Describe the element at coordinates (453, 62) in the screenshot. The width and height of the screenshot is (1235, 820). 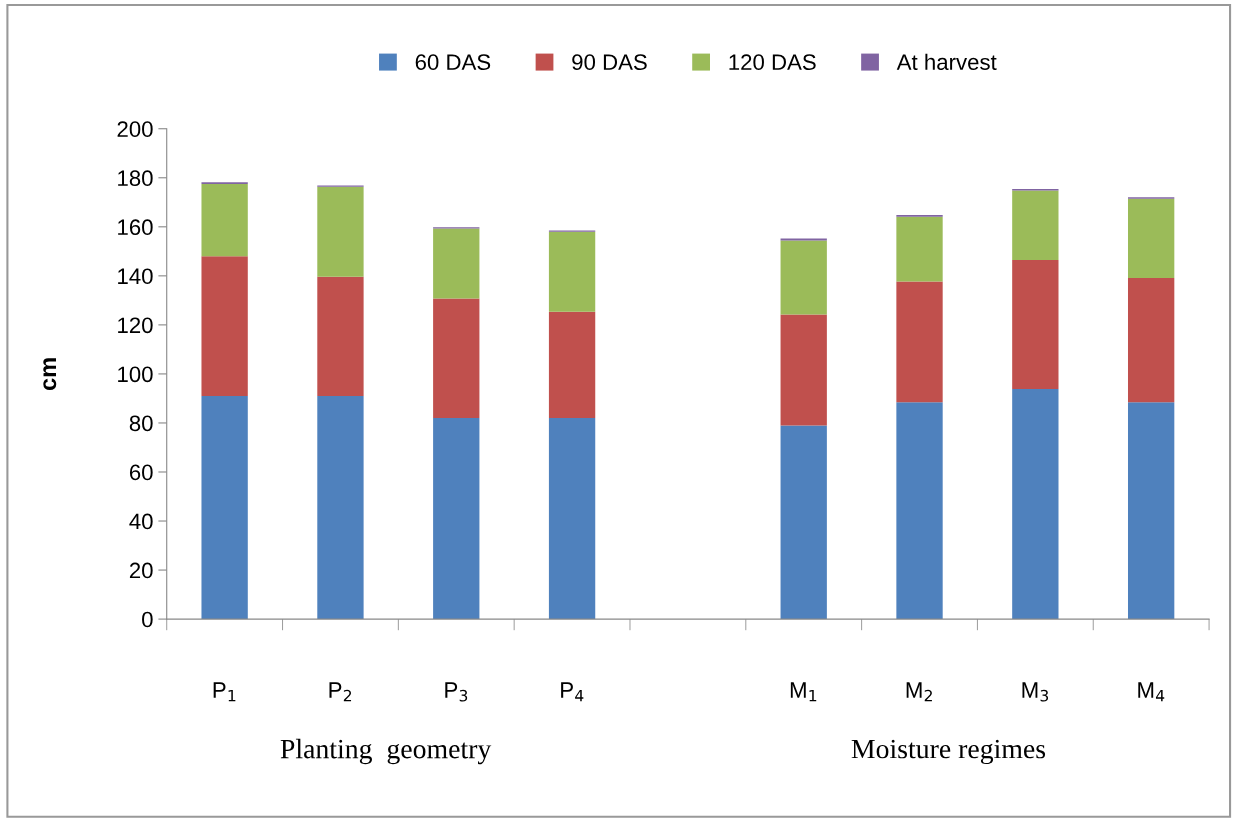
I see `legend-label: 60 DAS` at that location.